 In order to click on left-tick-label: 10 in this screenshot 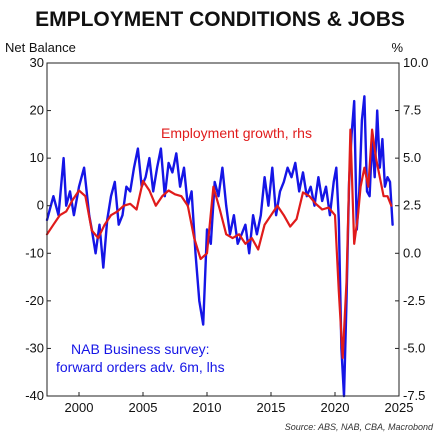, I will do `click(37, 157)`.